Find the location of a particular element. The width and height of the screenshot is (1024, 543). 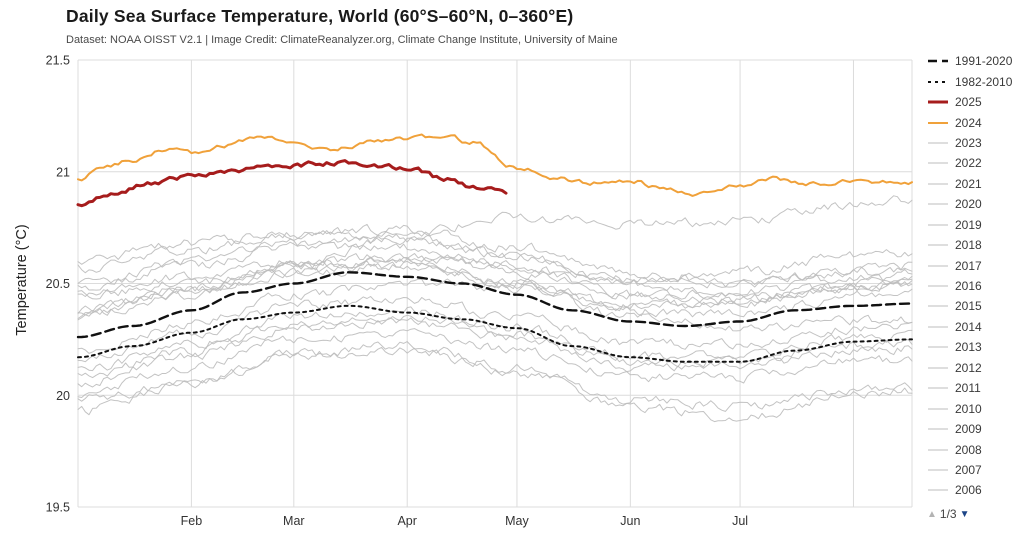

legend-item-2019: 2019 is located at coordinates (975, 225).